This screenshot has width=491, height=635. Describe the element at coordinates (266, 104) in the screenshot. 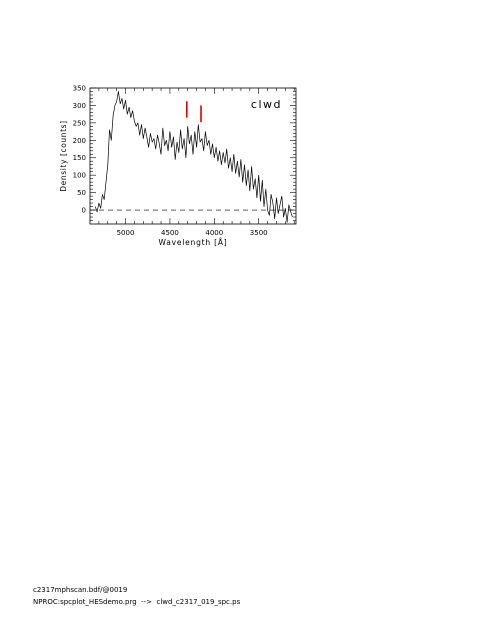

I see `object-annotation: clwd` at that location.